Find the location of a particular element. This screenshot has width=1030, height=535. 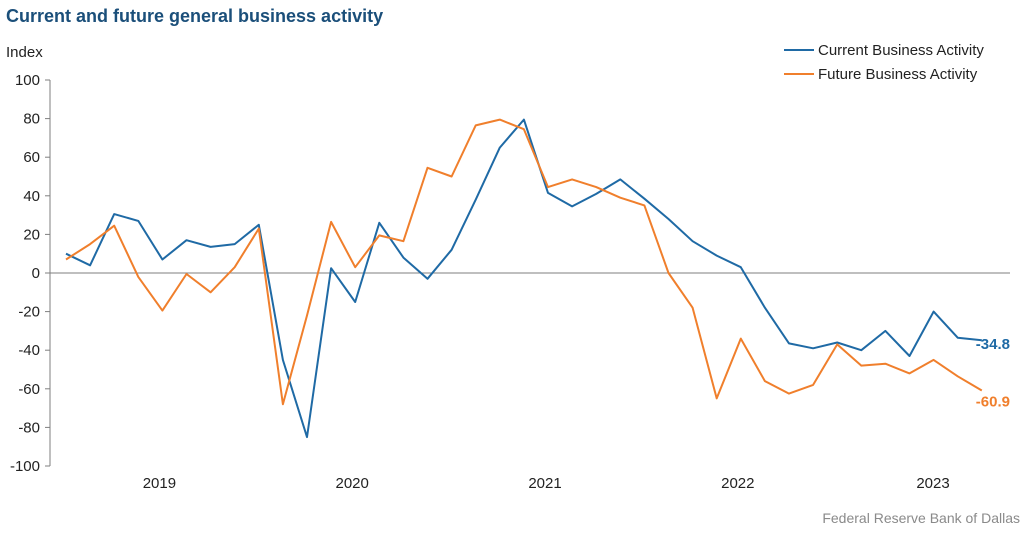

x-tick-label: 2022 is located at coordinates (737, 483).